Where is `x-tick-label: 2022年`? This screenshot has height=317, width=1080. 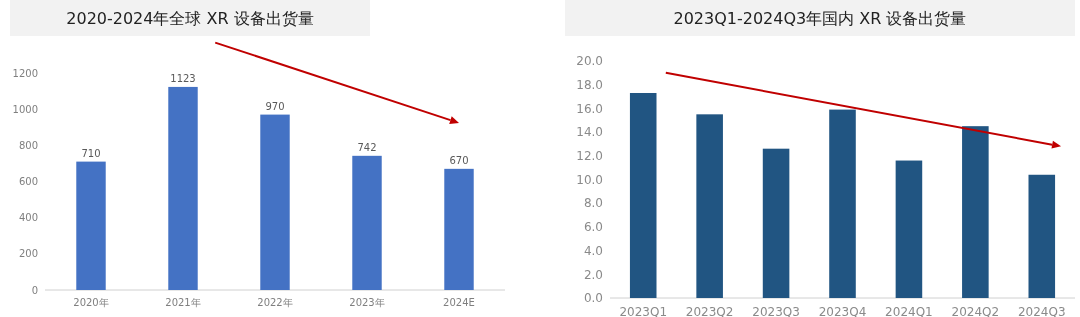 x-tick-label: 2022年 is located at coordinates (275, 302).